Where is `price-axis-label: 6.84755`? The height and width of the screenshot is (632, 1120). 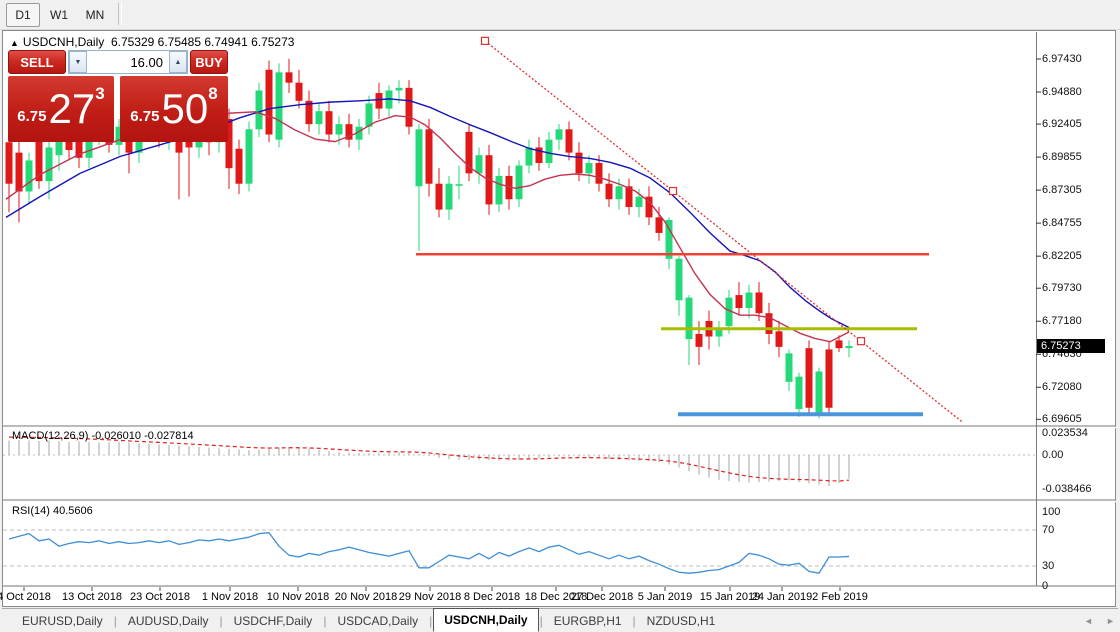 price-axis-label: 6.84755 is located at coordinates (1062, 222).